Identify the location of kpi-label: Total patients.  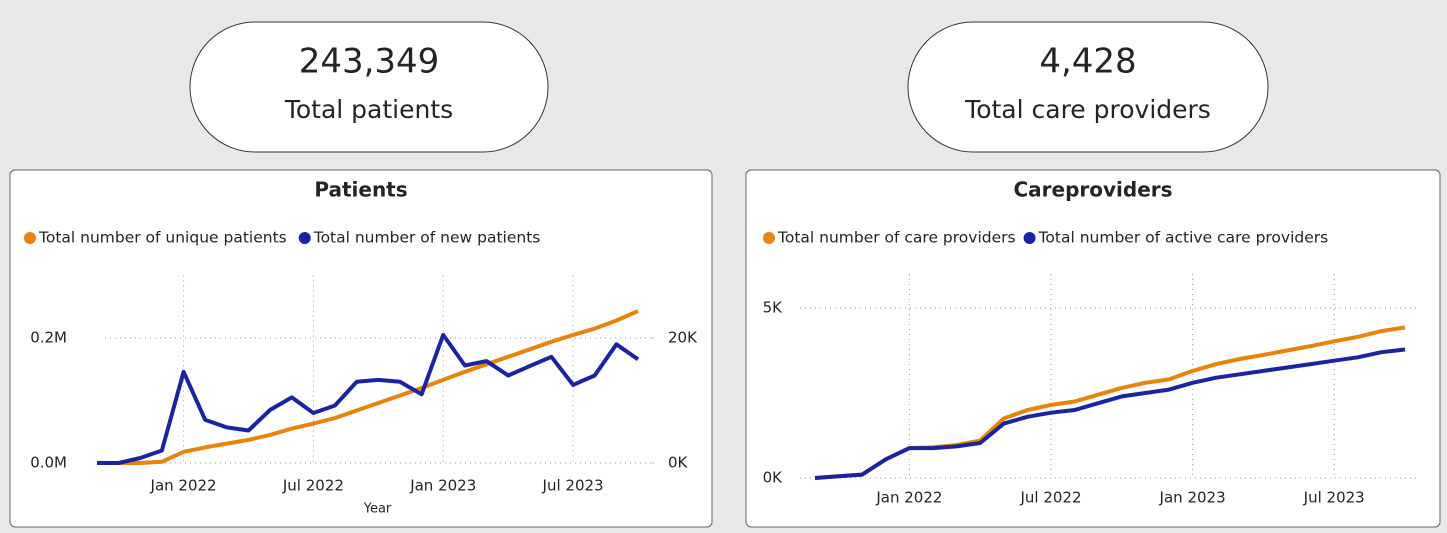
(368, 109).